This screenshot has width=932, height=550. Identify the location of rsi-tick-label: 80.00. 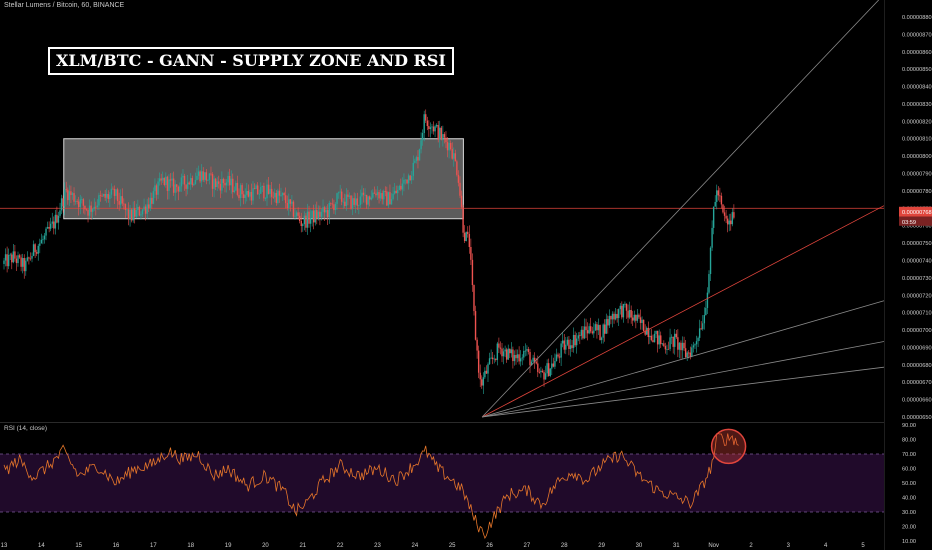
(909, 441).